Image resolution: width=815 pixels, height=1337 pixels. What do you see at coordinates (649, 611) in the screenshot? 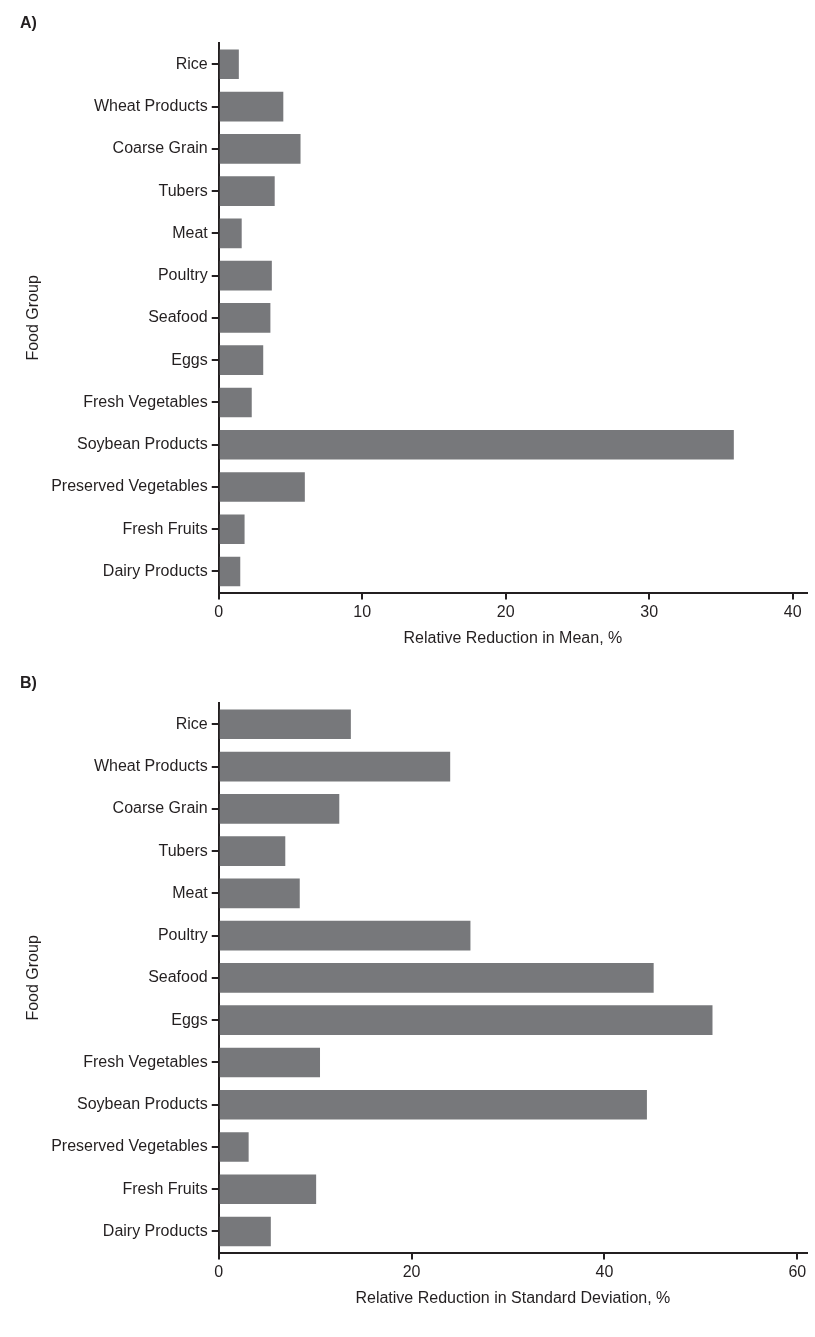
I see `x-tick-label: 30` at bounding box center [649, 611].